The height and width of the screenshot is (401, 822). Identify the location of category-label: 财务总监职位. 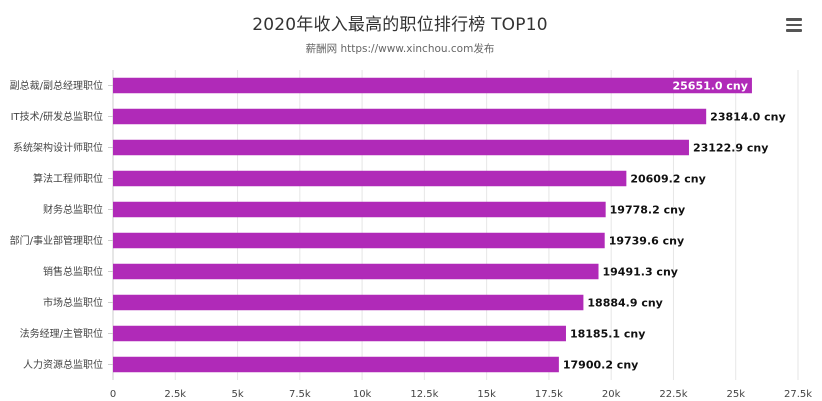
(73, 209).